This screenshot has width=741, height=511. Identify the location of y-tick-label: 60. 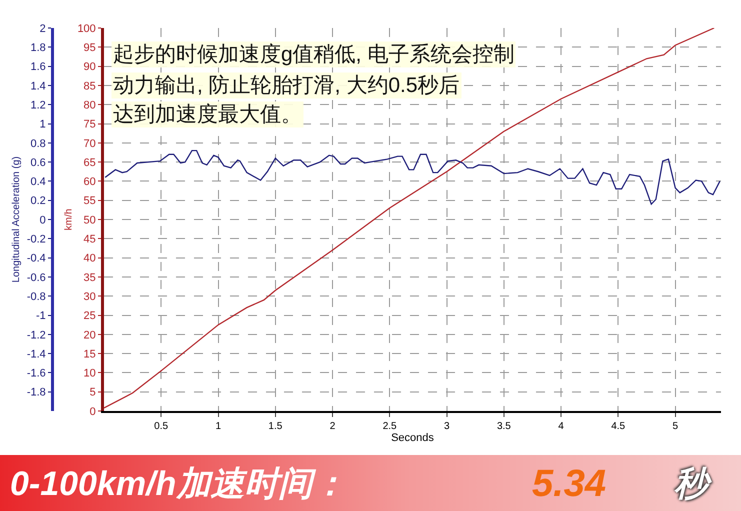
(90, 182).